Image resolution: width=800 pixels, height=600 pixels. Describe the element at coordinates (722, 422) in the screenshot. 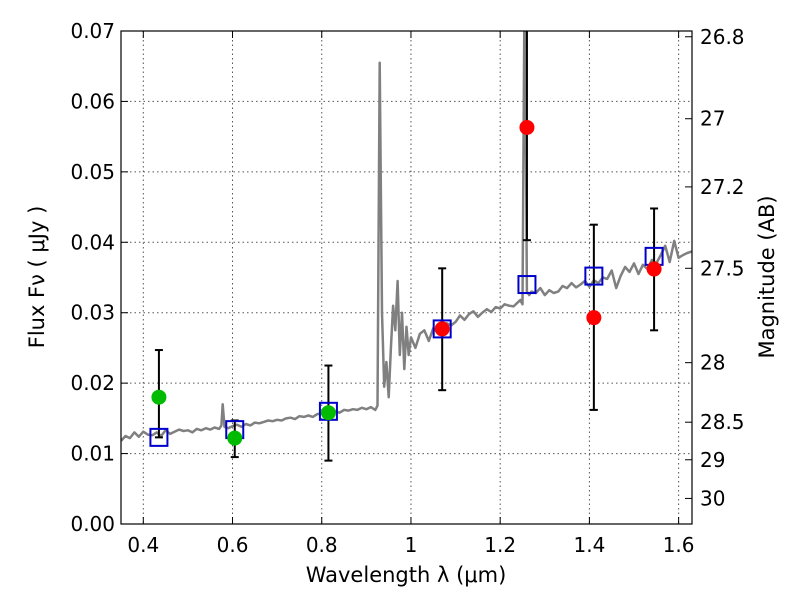

I see `right-tick-label: 28.5` at that location.